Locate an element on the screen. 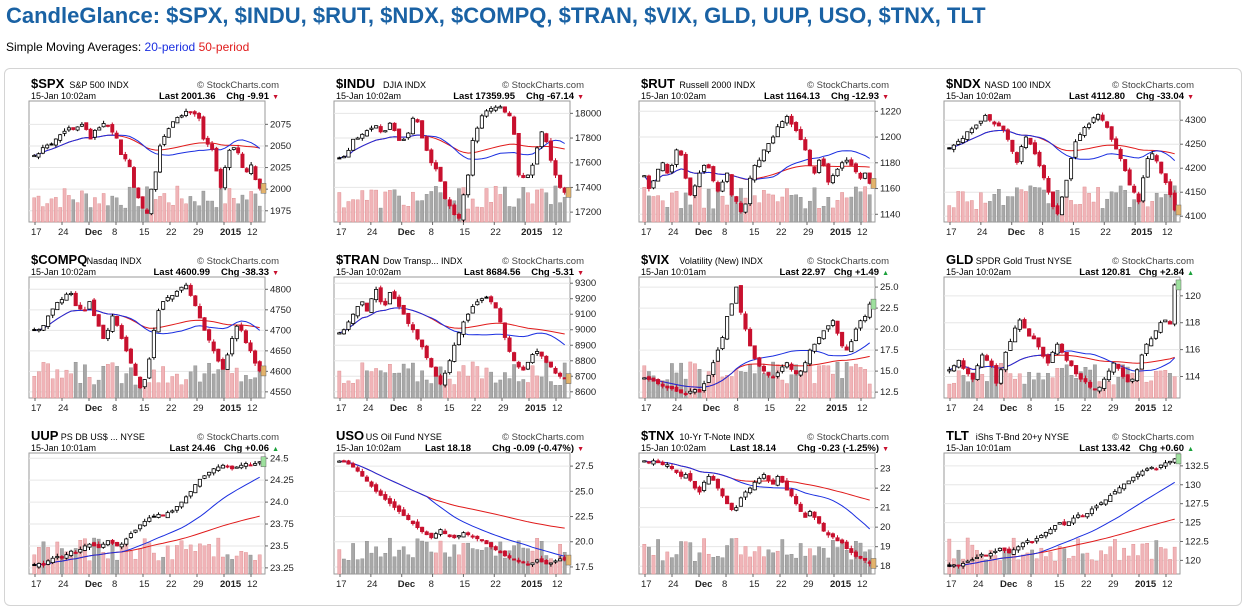 The image size is (1244, 606). chart-symbol: $NDX is located at coordinates (963, 83).